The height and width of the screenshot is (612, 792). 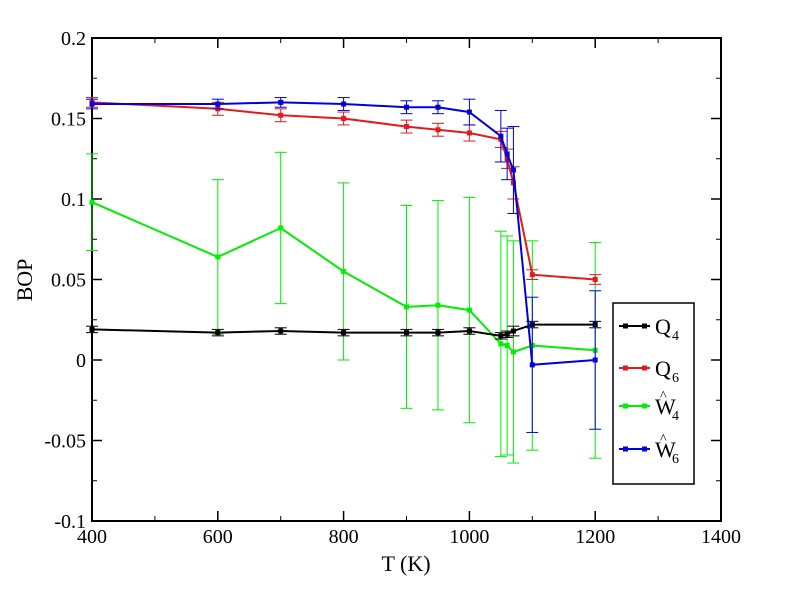 What do you see at coordinates (73, 39) in the screenshot?
I see `y-tick-label: 0.2` at bounding box center [73, 39].